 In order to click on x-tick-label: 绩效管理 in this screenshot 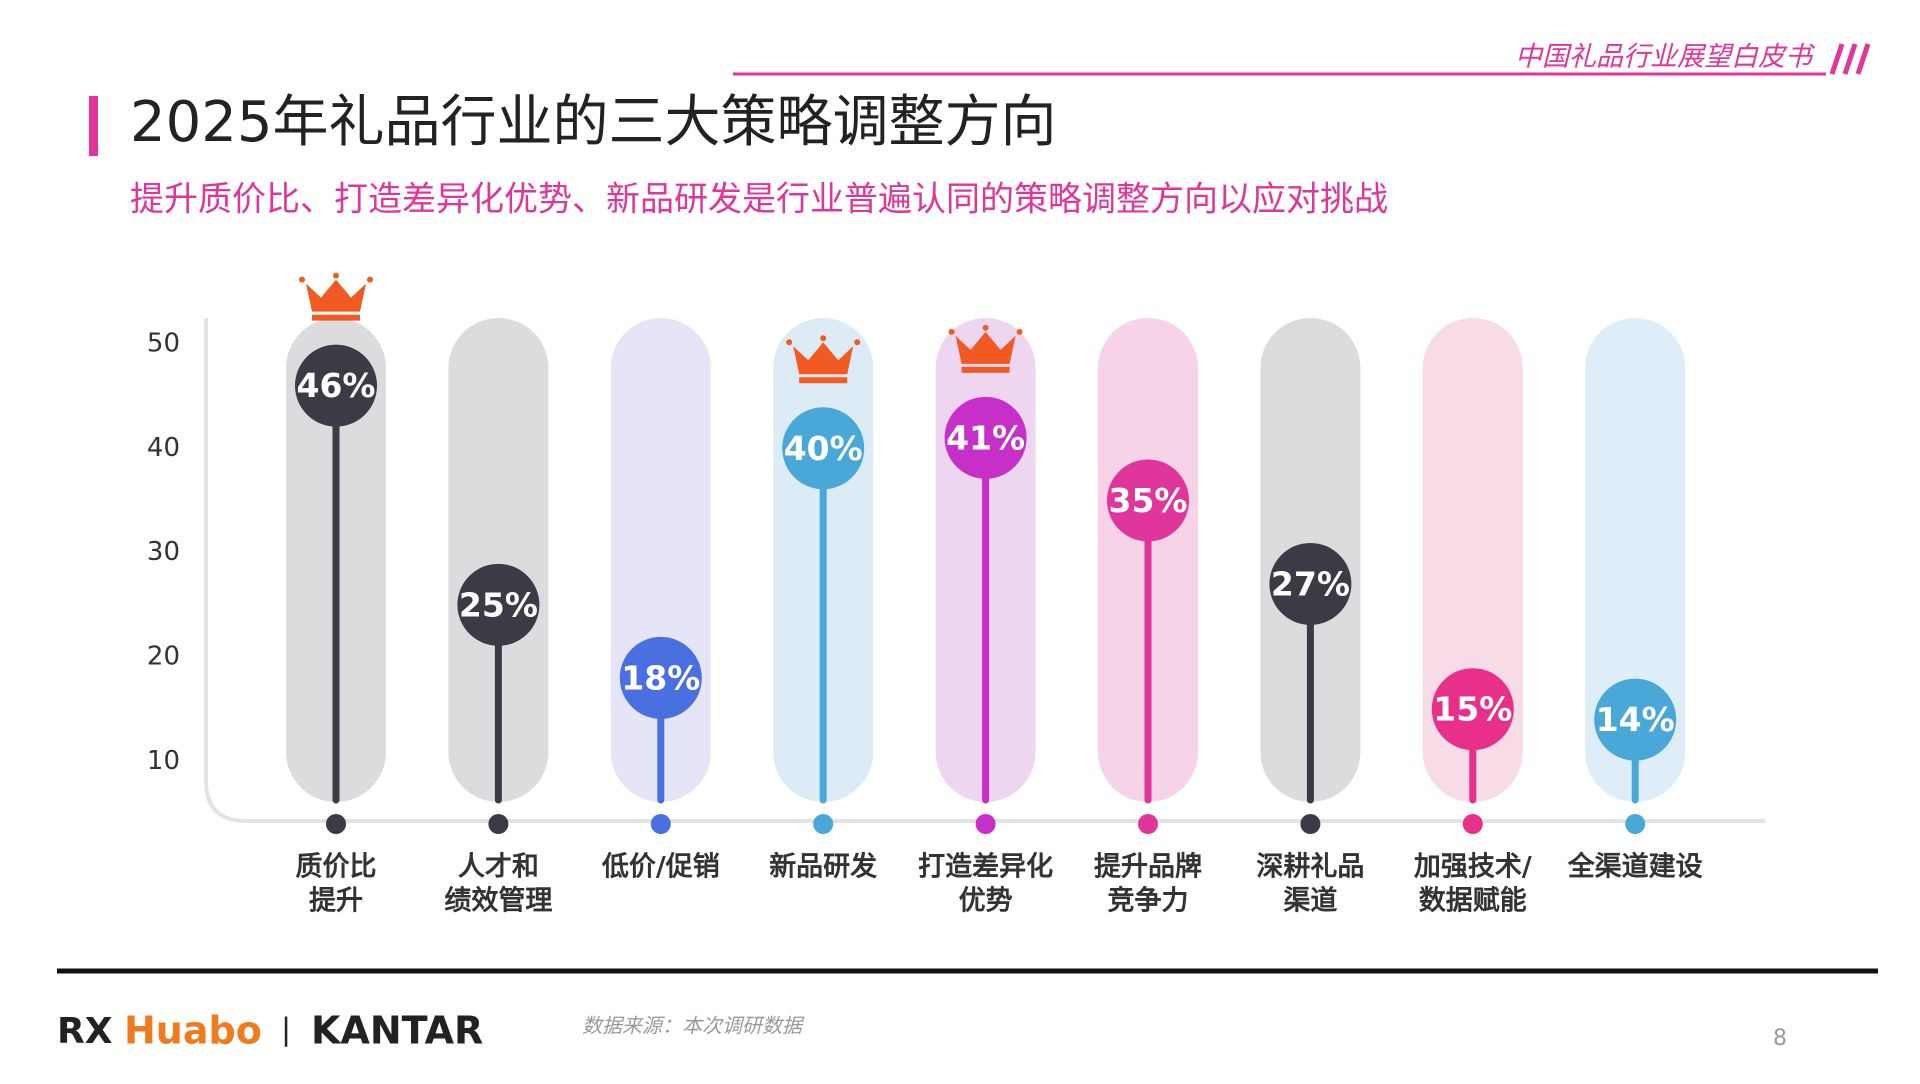, I will do `click(498, 901)`.